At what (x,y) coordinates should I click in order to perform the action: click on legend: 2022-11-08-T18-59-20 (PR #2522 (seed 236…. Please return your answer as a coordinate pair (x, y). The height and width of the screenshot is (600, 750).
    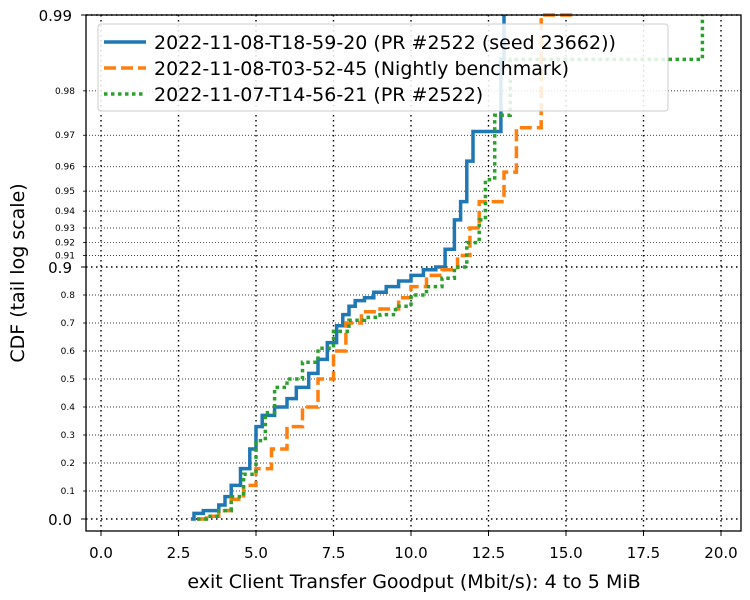
    Looking at the image, I should click on (383, 67).